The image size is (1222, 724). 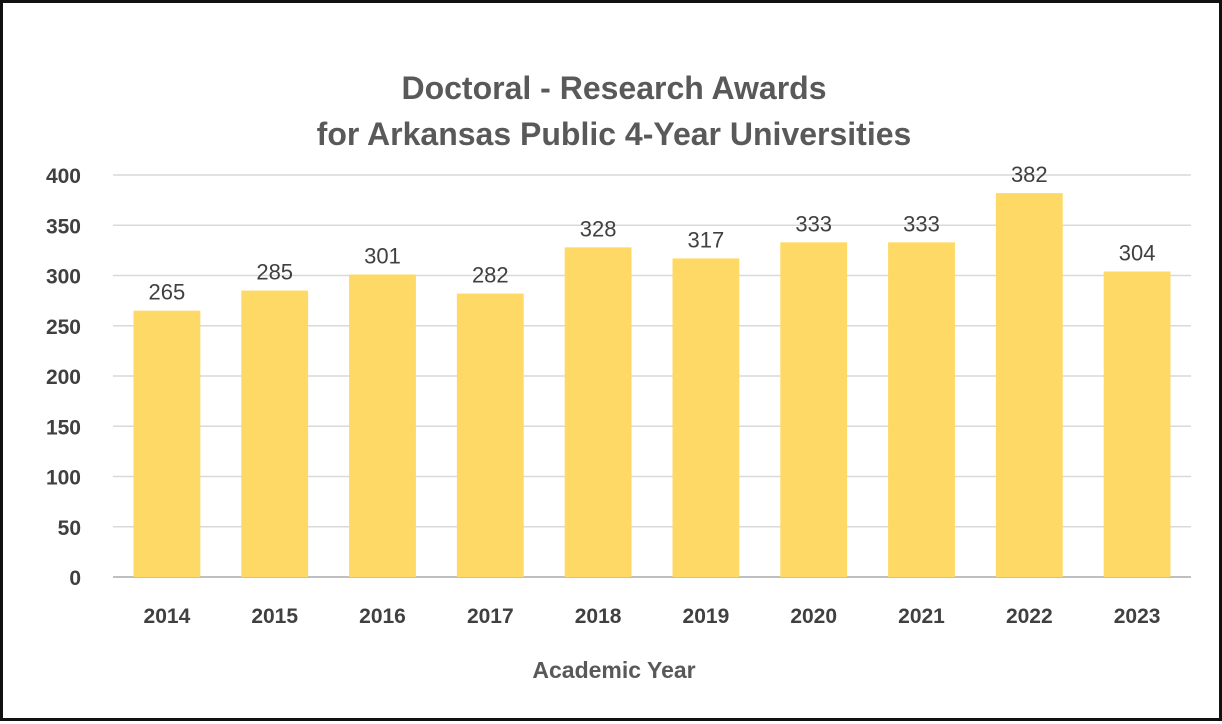 What do you see at coordinates (921, 409) in the screenshot?
I see `bar-2021` at bounding box center [921, 409].